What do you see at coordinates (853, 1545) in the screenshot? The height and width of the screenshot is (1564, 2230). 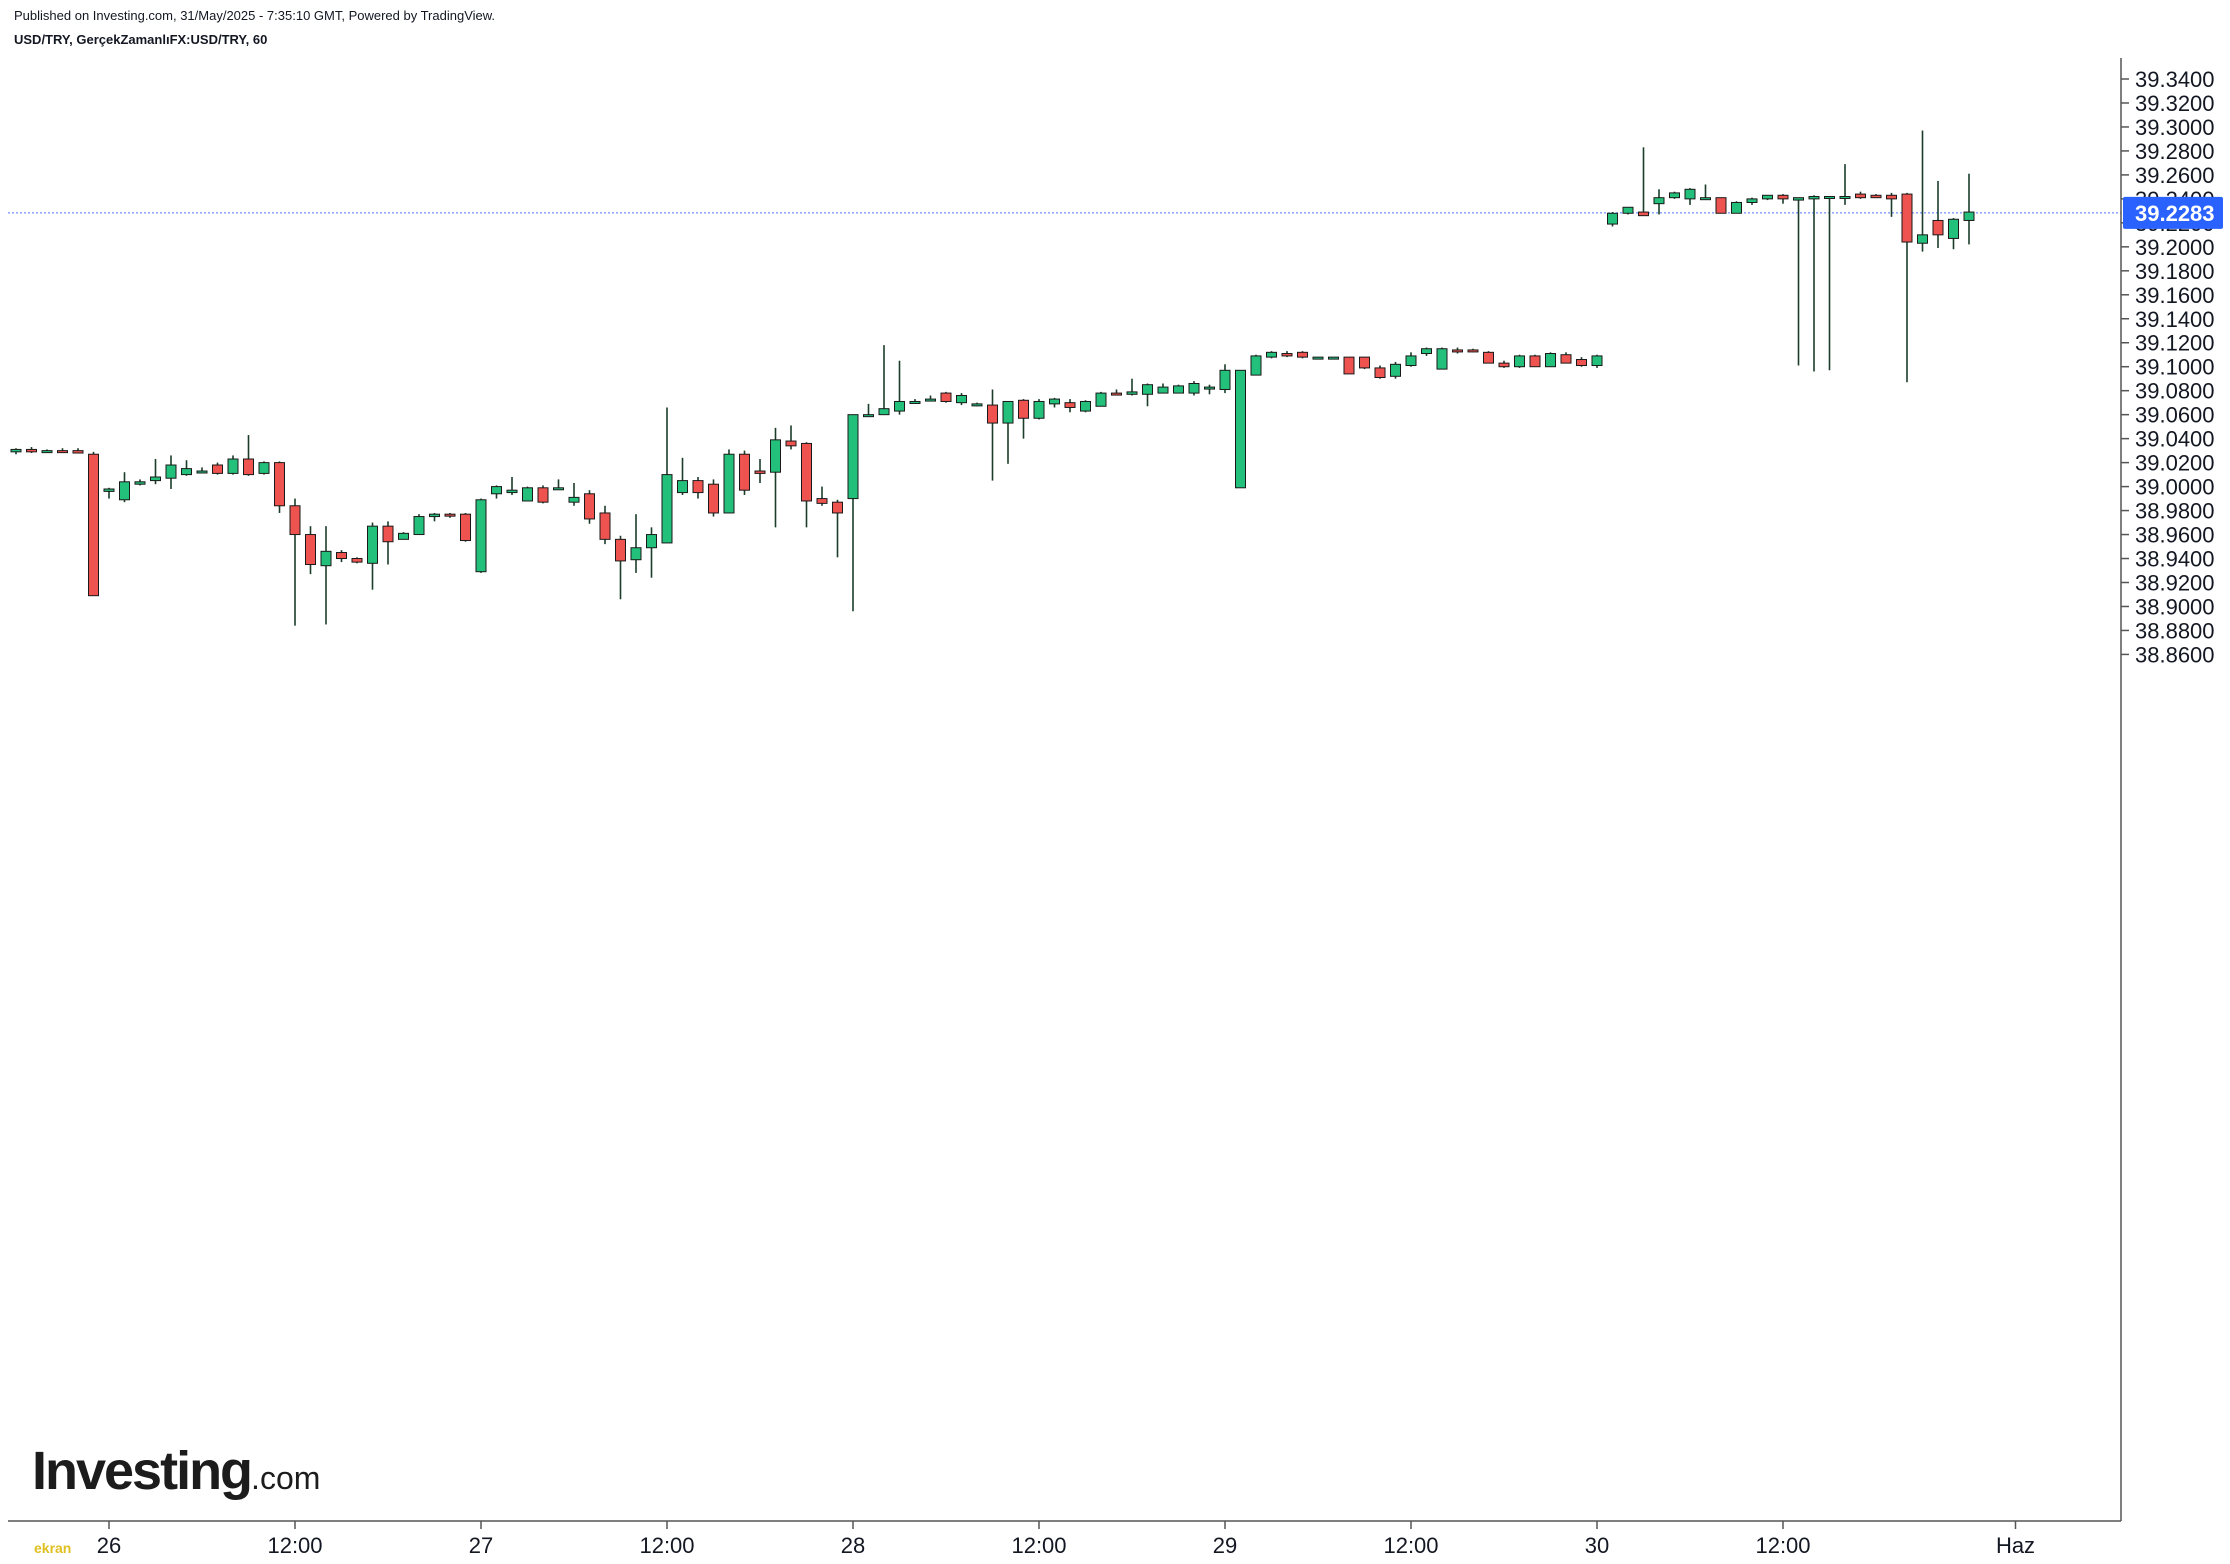 I see `x-tick-label: 28` at bounding box center [853, 1545].